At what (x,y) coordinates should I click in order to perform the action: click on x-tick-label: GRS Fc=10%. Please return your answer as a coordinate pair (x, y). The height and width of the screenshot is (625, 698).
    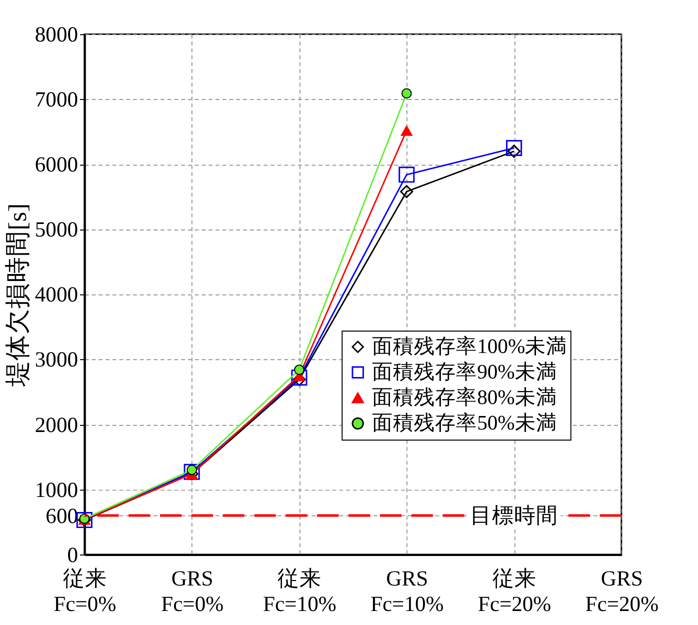
    Looking at the image, I should click on (407, 591).